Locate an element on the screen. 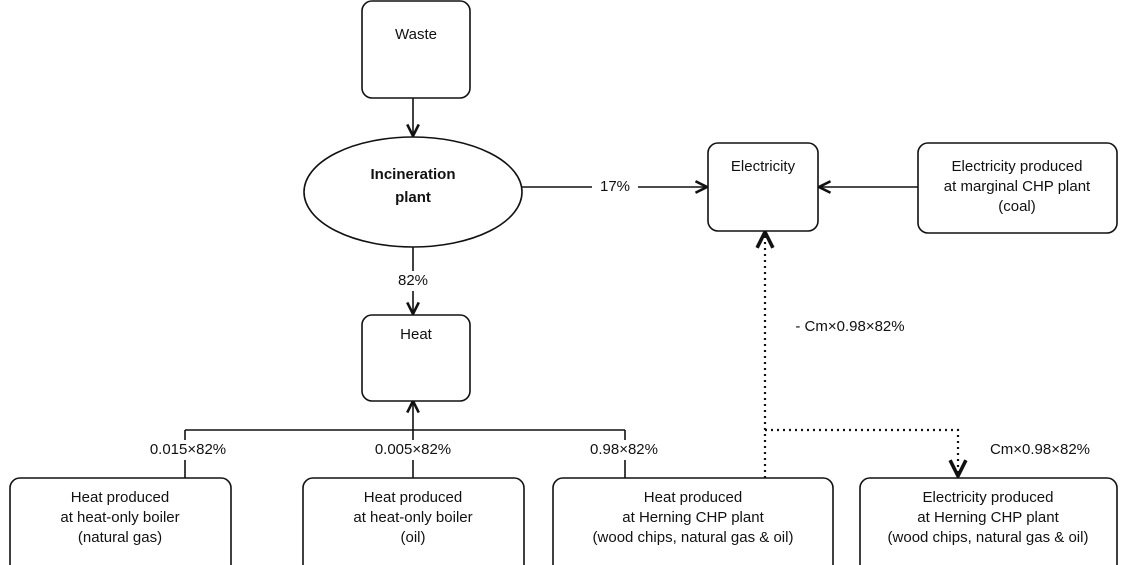 Image resolution: width=1135 pixels, height=565 pixels. node-label: Heat is located at coordinates (416, 334).